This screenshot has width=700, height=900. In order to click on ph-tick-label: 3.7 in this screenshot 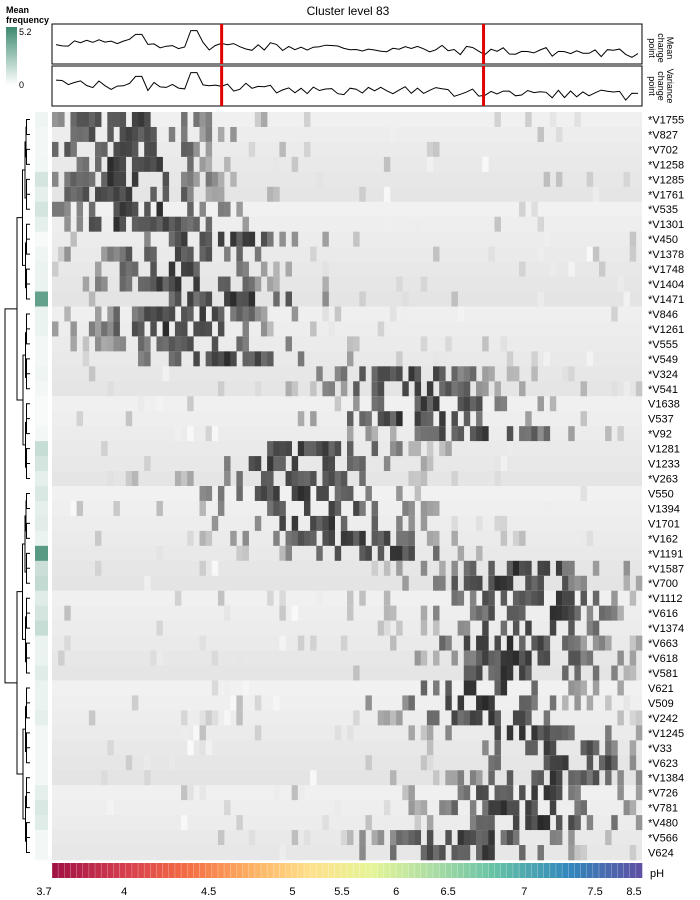, I will do `click(43, 892)`.